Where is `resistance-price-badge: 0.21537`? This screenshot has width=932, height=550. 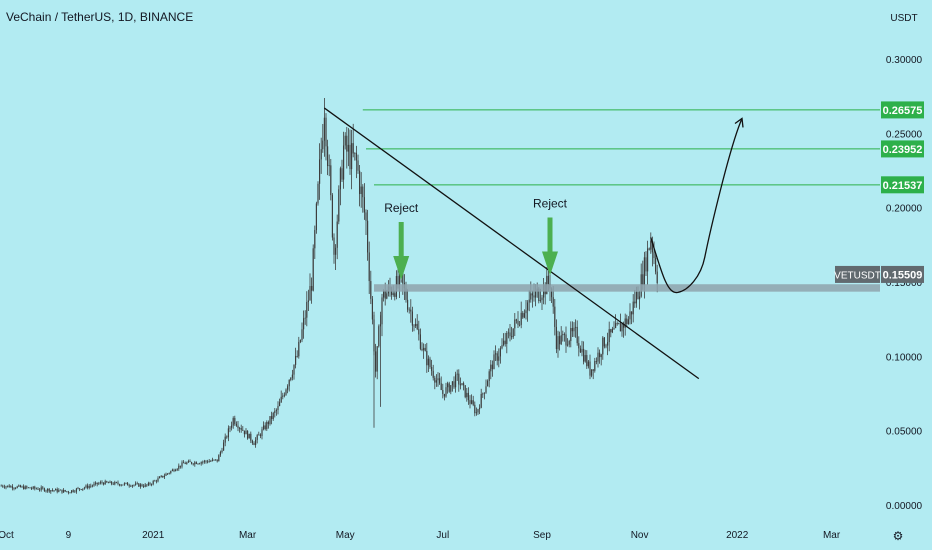
resistance-price-badge: 0.21537 is located at coordinates (902, 185).